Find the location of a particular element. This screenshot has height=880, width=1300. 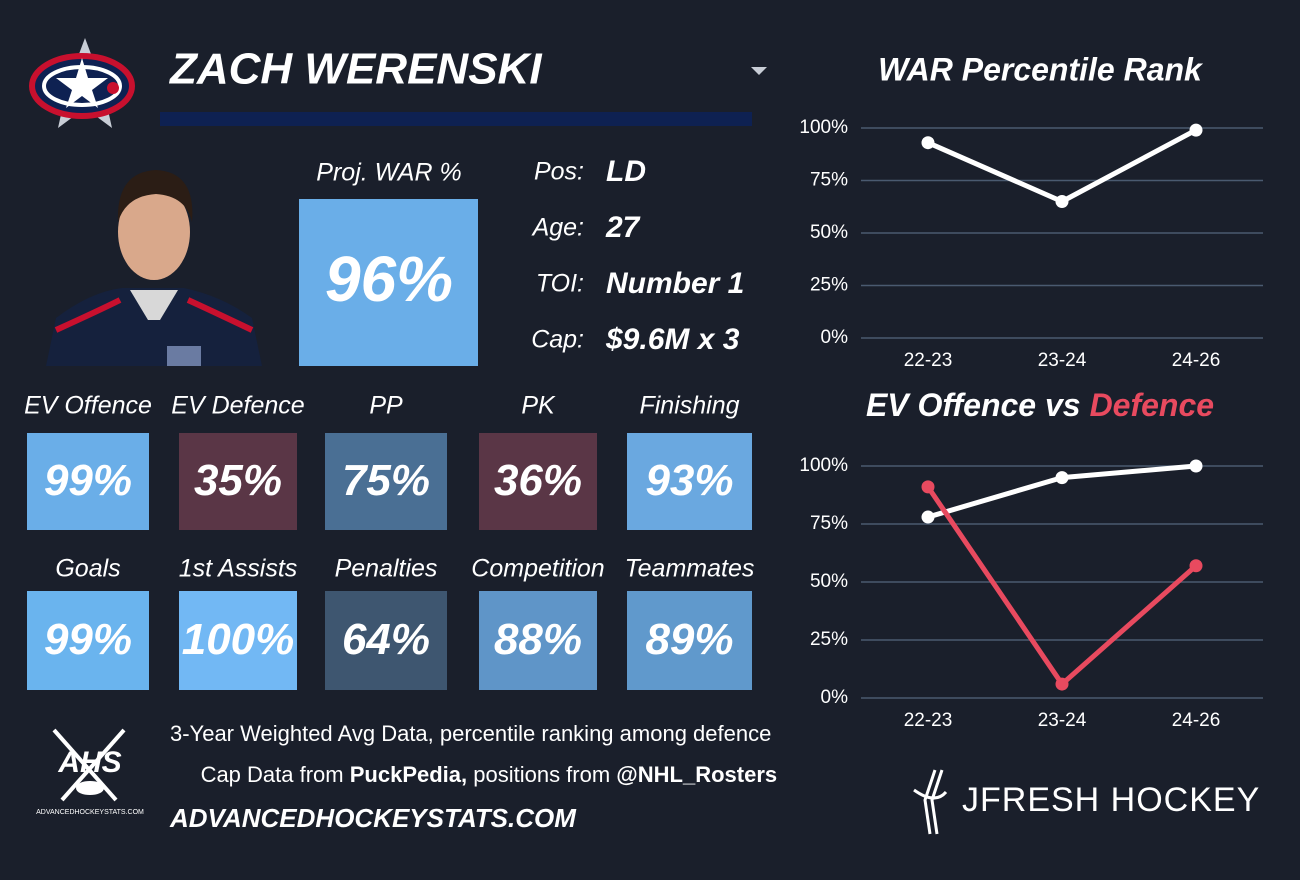

ahs-logo-caption: ADVANCEDHOCKEYSTATS.COM is located at coordinates (90, 812).